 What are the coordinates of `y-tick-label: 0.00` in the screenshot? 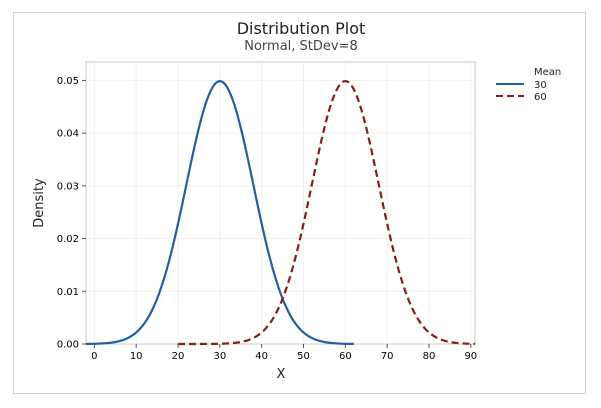 It's located at (68, 345).